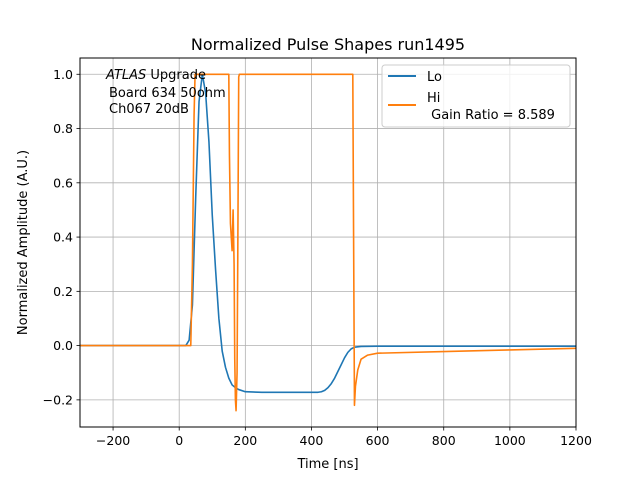 This screenshot has height=480, width=640. I want to click on legend-label-hi: Hi, so click(433, 98).